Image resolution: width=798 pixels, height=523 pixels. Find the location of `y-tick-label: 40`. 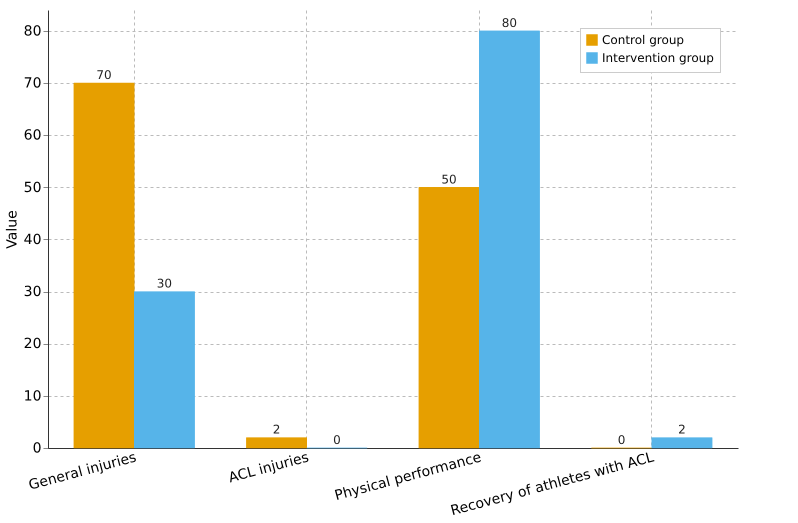

y-tick-label: 40 is located at coordinates (33, 240).